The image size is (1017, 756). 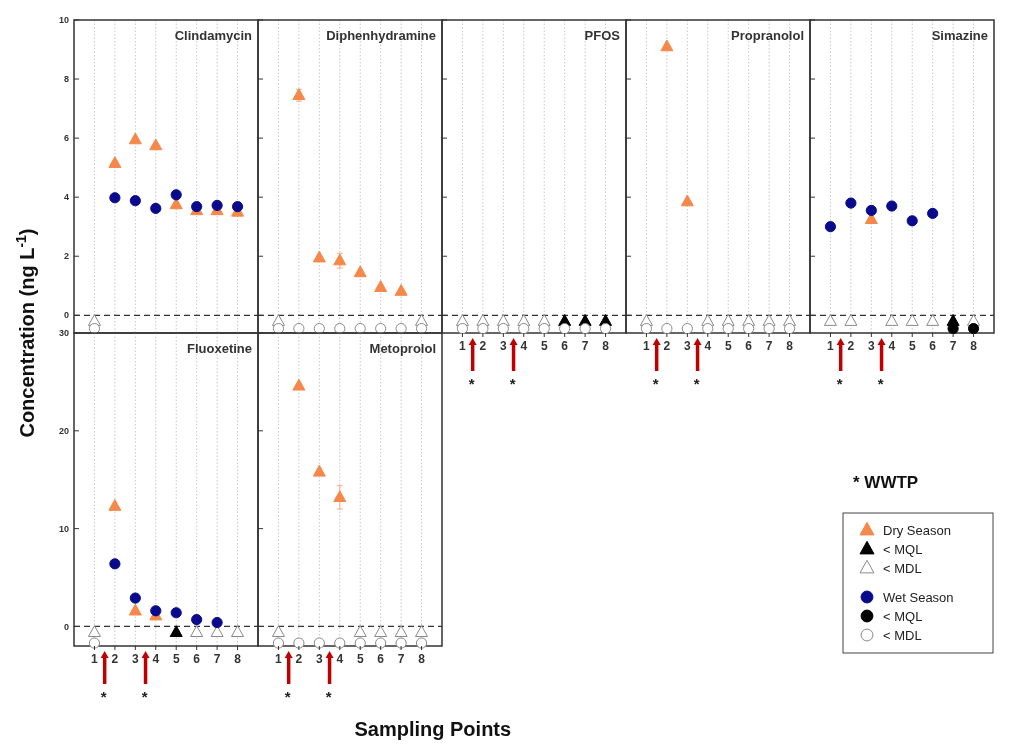 I want to click on text: Simazine, so click(x=959, y=35).